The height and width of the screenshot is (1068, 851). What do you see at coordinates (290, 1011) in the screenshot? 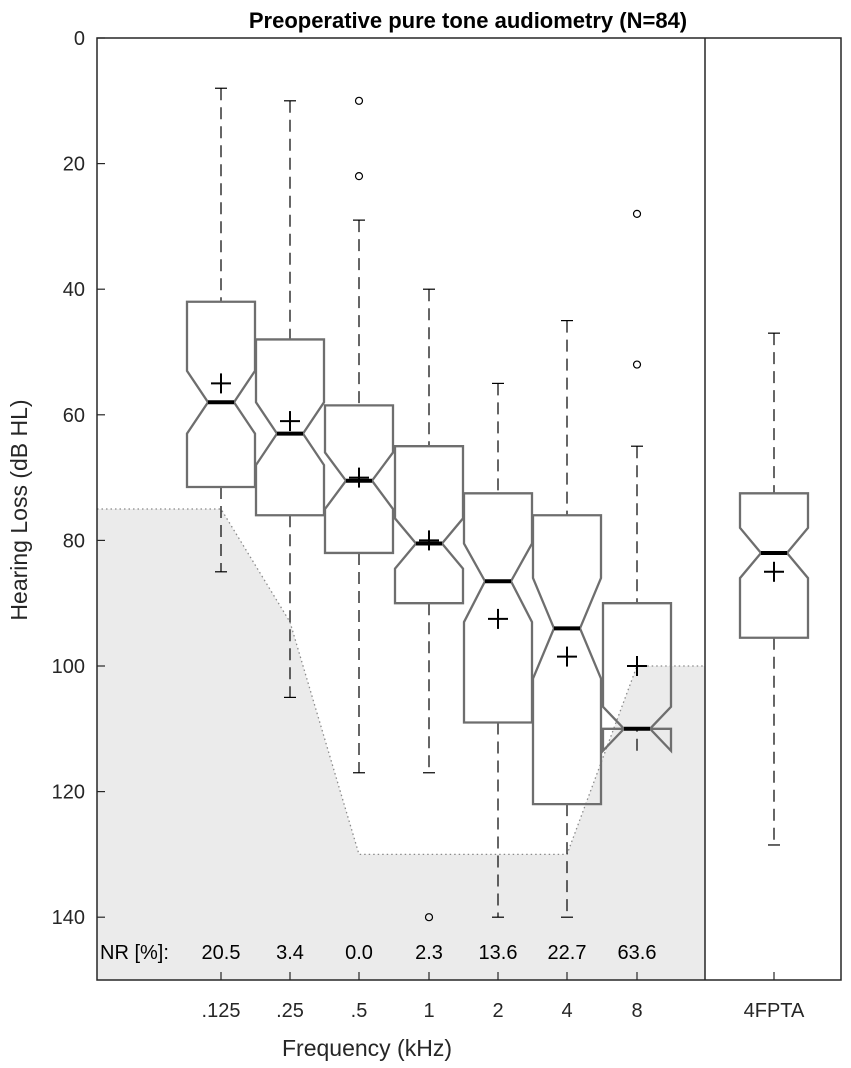
I see `x-tick-label: .25` at bounding box center [290, 1011].